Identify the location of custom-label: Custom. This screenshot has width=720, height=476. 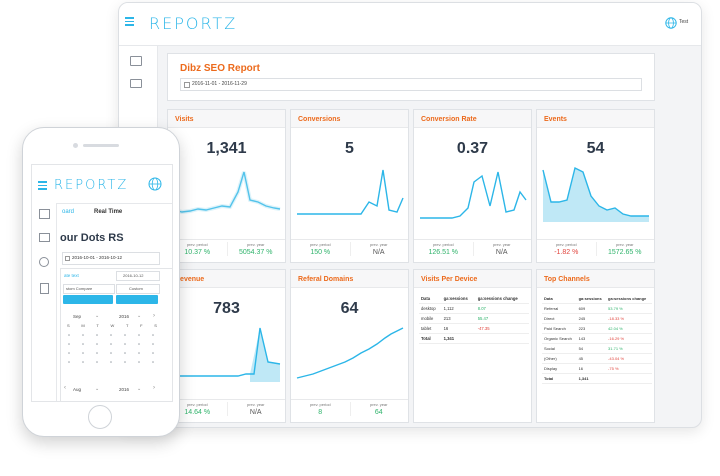
(136, 288).